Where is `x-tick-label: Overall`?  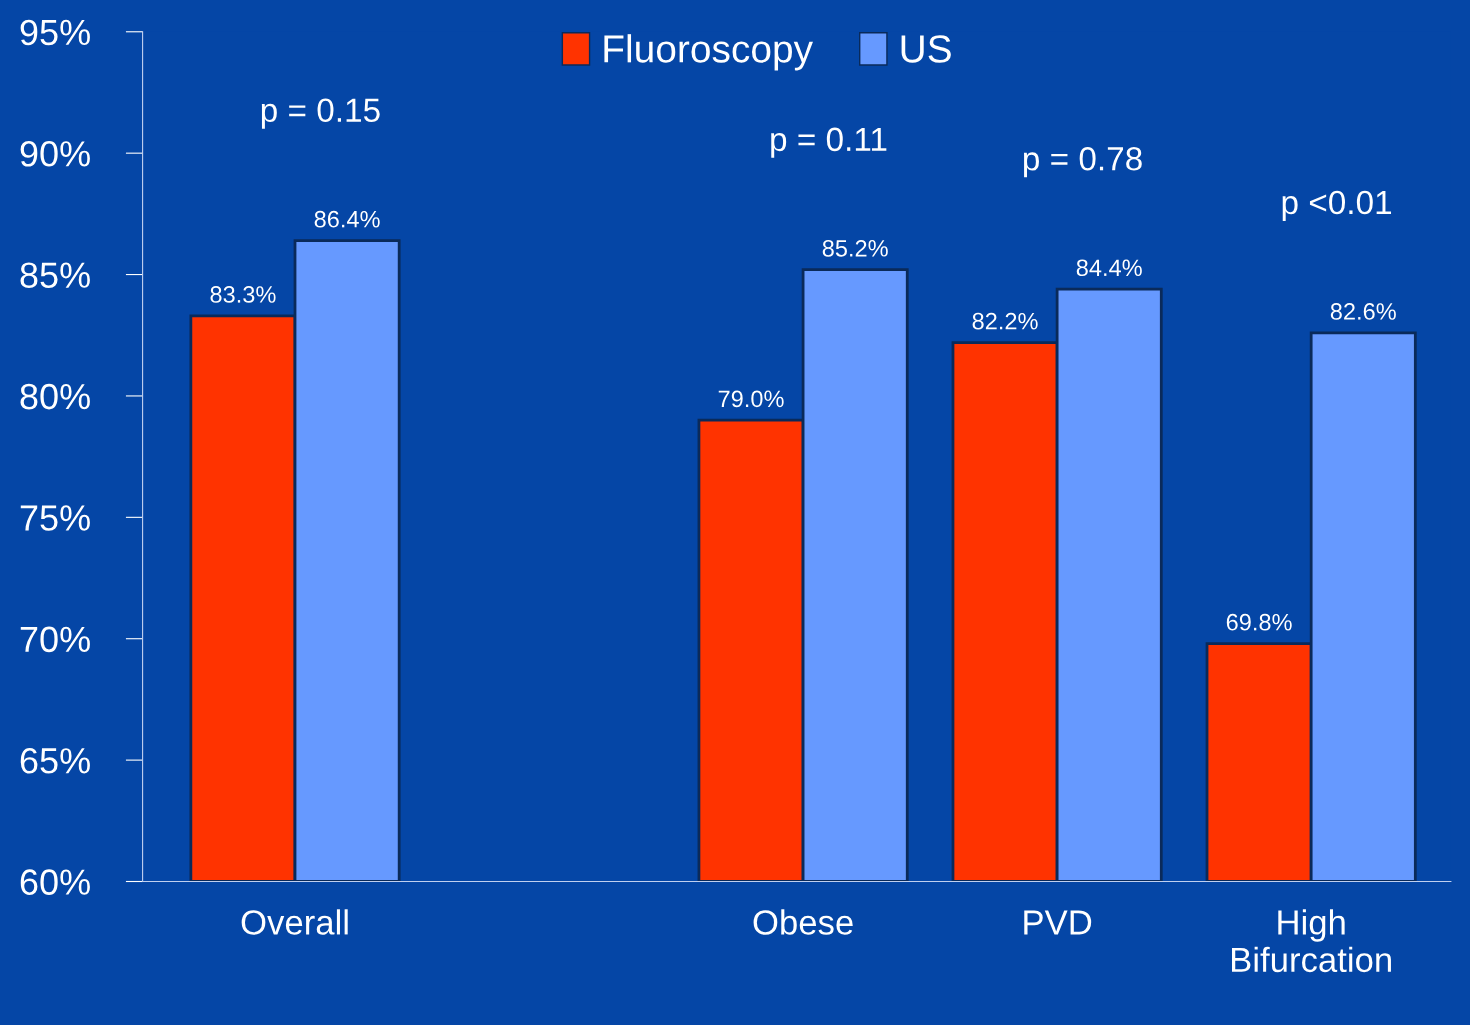 x-tick-label: Overall is located at coordinates (294, 922).